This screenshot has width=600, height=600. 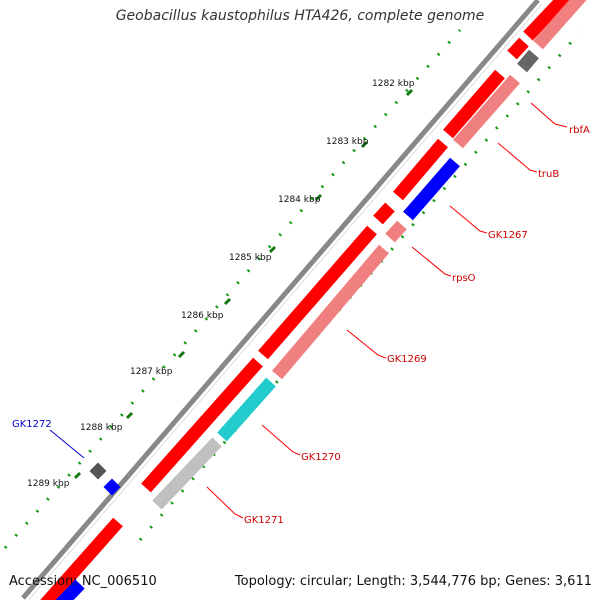 What do you see at coordinates (464, 278) in the screenshot?
I see `gene-label: rpsO` at bounding box center [464, 278].